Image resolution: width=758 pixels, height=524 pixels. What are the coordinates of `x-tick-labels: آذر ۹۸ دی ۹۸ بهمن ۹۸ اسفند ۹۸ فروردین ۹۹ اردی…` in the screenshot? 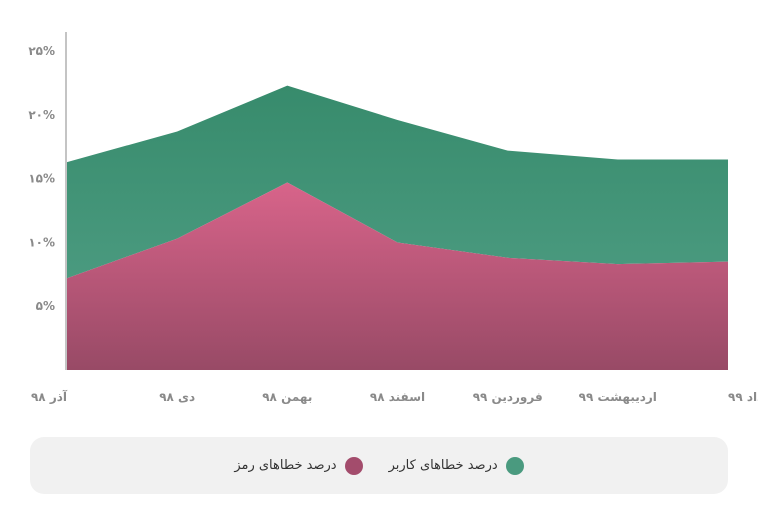 It's located at (394, 397).